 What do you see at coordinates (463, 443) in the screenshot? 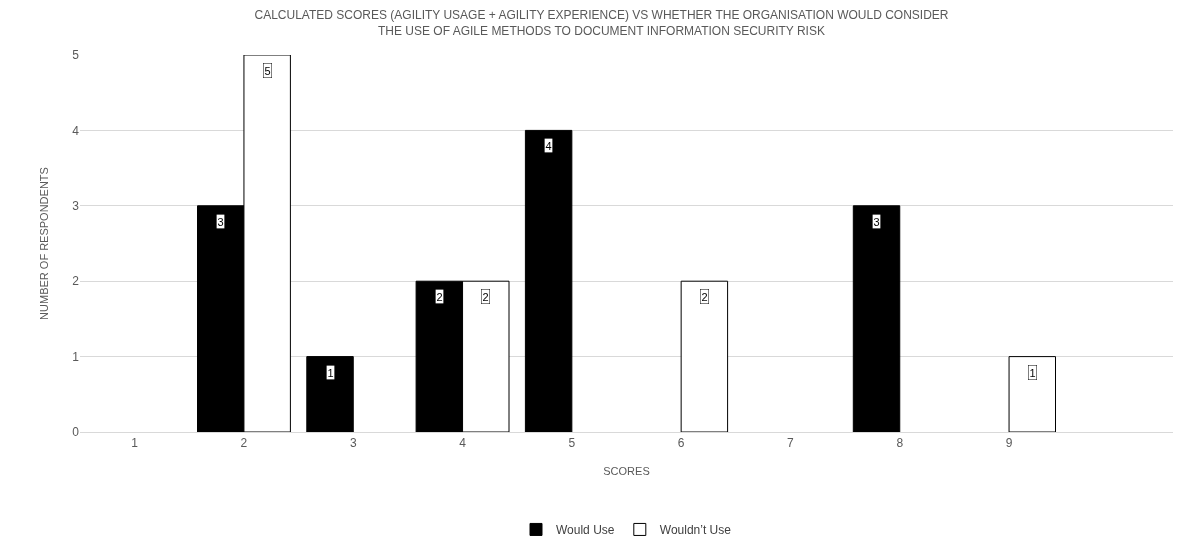
I see `x-tick-label: 4` at bounding box center [463, 443].